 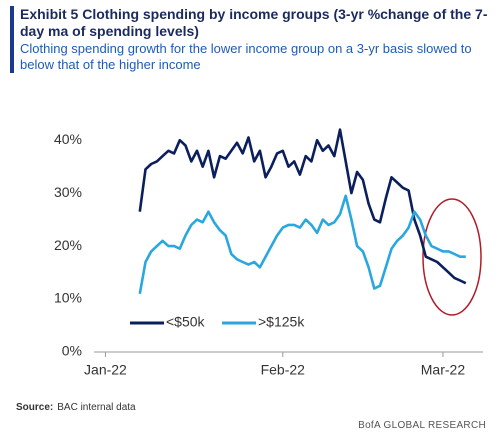 I want to click on y-tick-label: 0%, so click(x=72, y=351).